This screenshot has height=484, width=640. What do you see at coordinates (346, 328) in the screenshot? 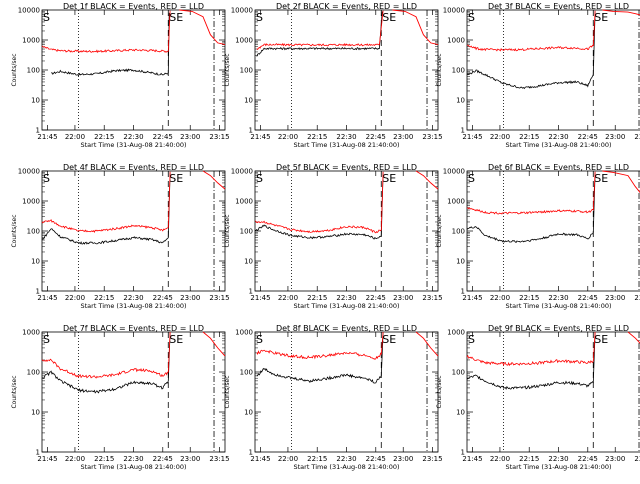
I see `panel-title: Det 8f BLACK = Events, RED = LLD` at bounding box center [346, 328].